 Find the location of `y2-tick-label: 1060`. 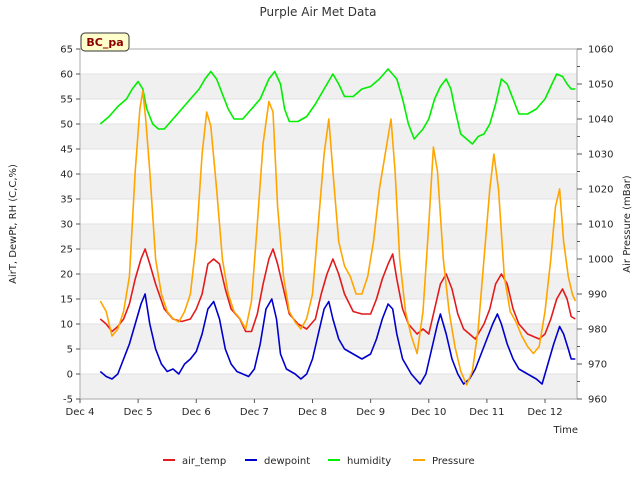

y2-tick-label: 1060 is located at coordinates (600, 50).